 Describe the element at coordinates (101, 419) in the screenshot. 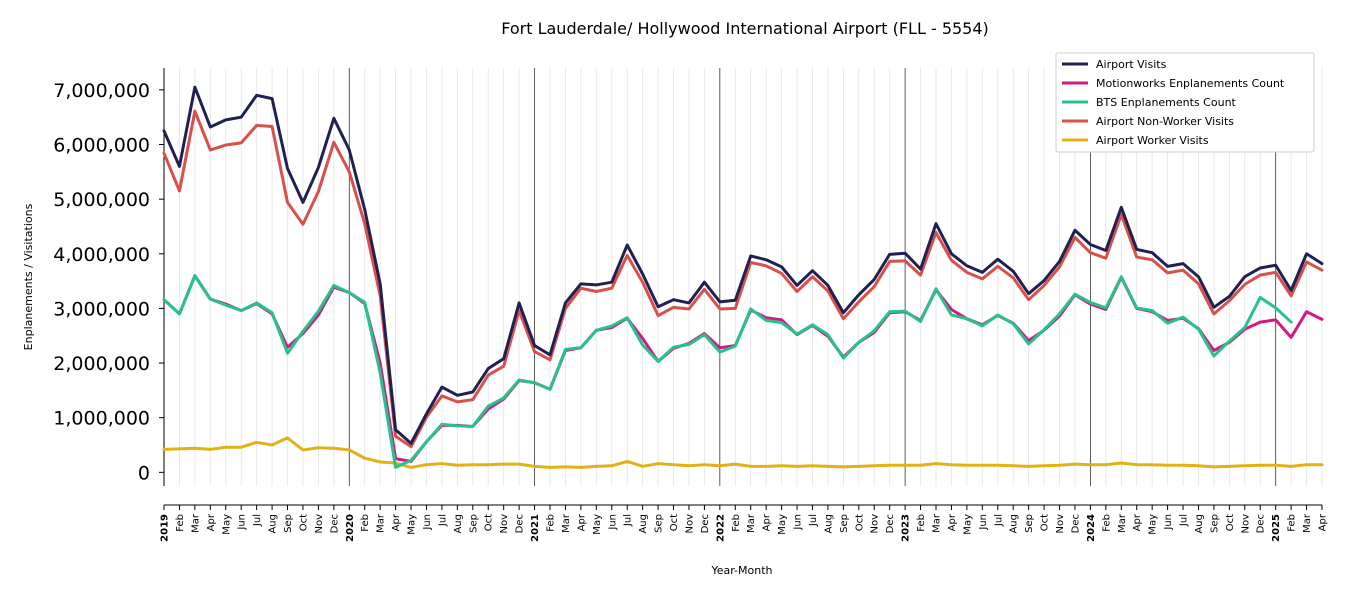

I see `y-tick-label: 1,000,000` at that location.